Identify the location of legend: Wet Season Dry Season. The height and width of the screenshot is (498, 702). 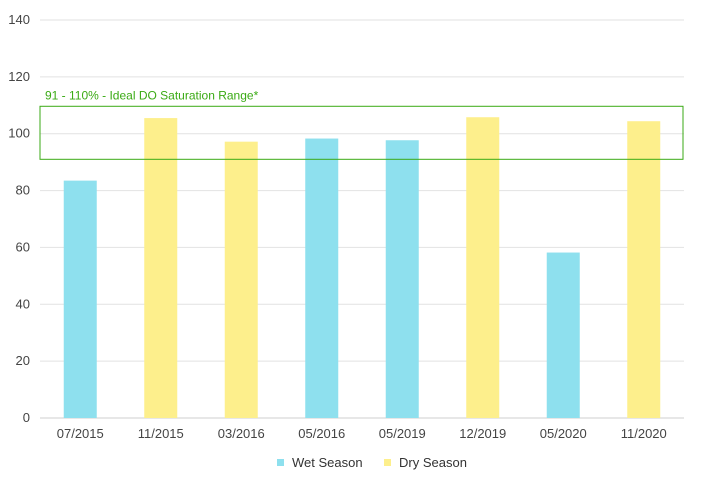
(372, 462).